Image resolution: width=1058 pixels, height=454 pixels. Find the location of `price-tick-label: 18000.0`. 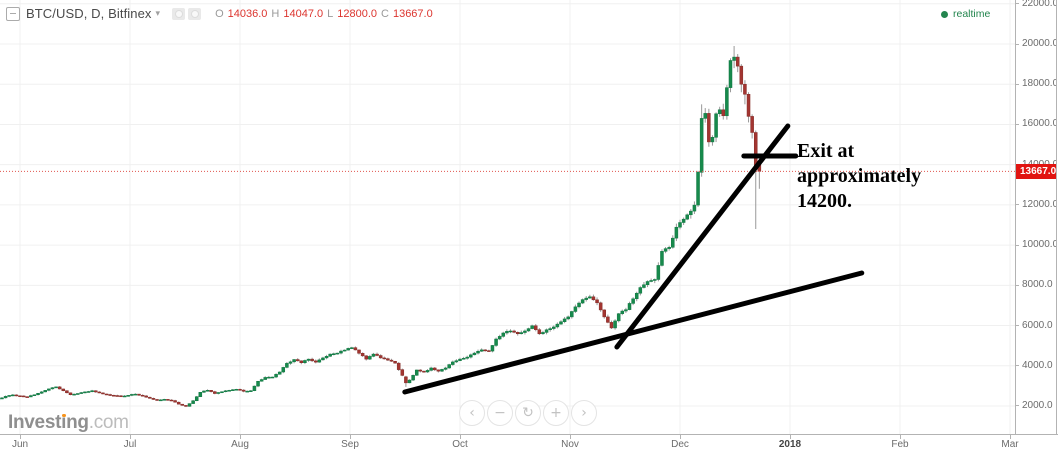

price-tick-label: 18000.0 is located at coordinates (1039, 84).